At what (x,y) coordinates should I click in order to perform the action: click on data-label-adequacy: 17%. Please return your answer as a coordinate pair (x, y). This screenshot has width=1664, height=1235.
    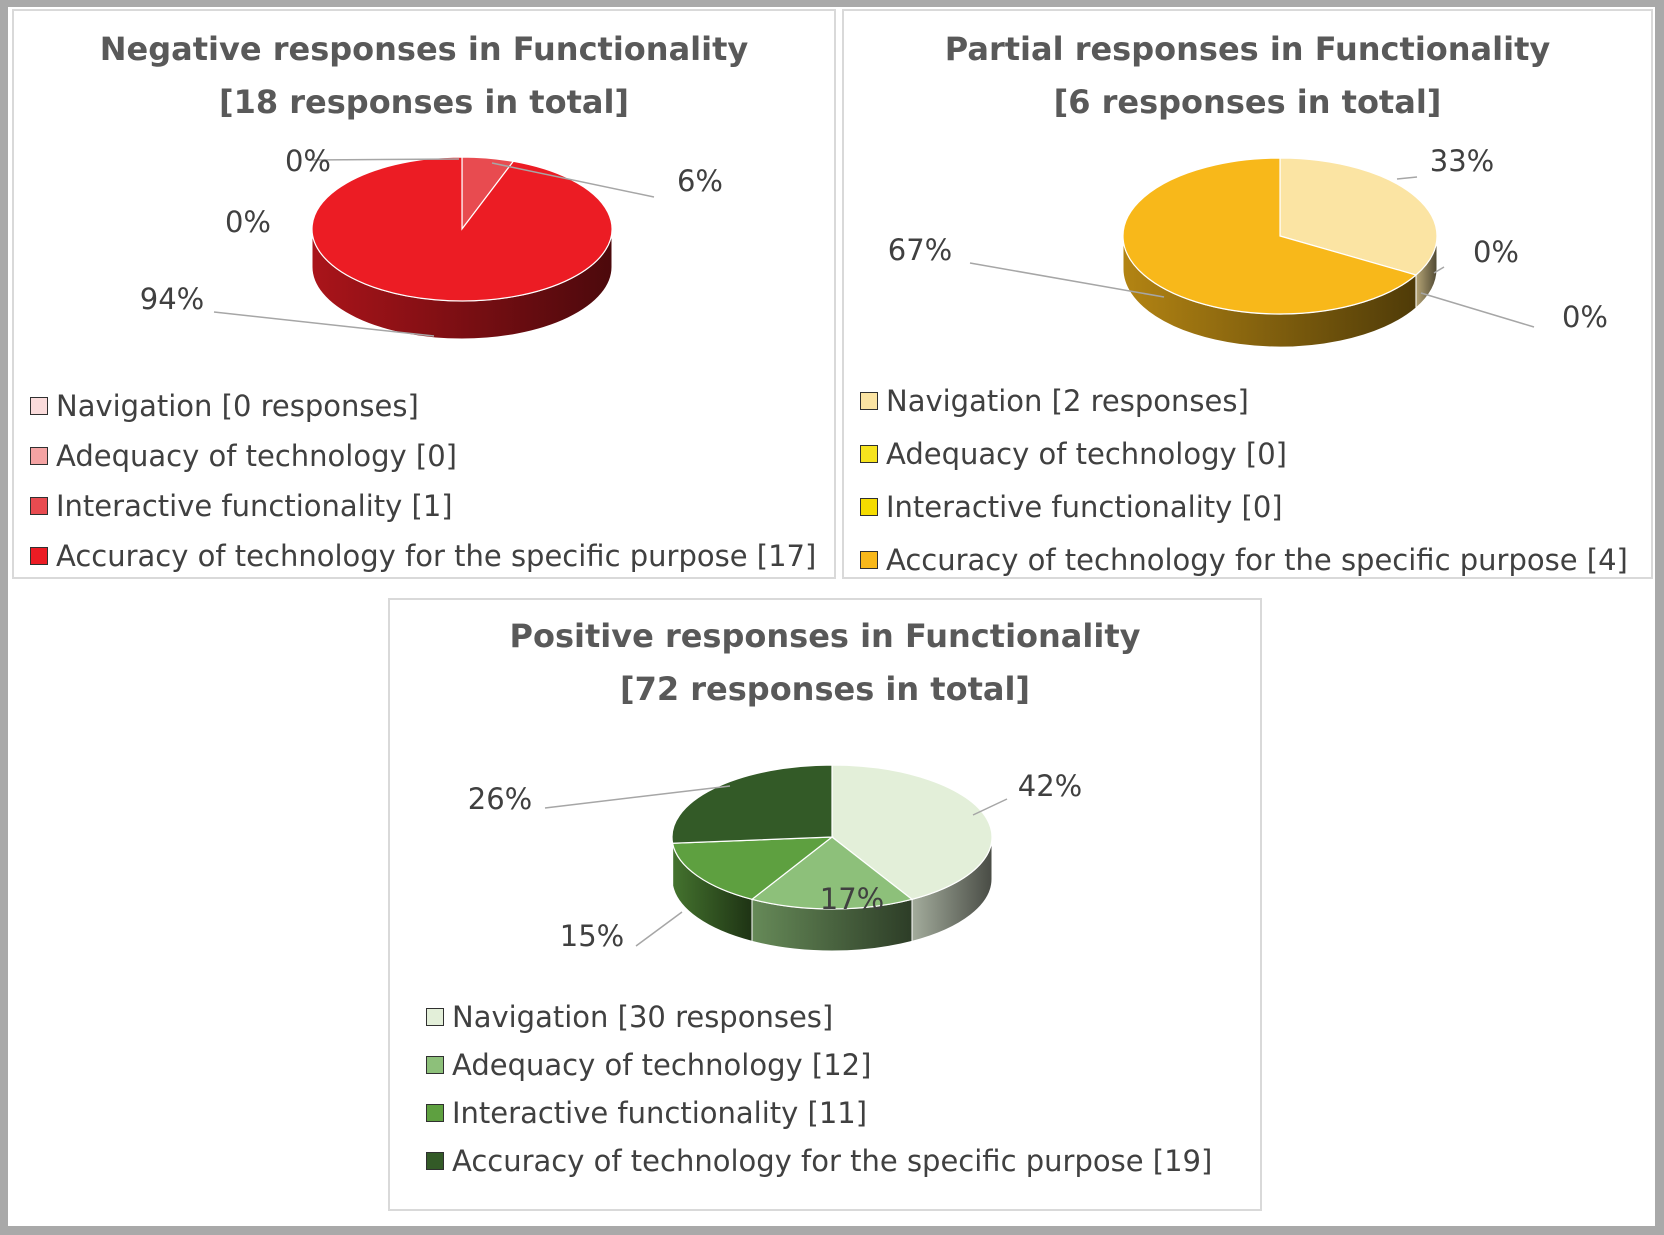
    Looking at the image, I should click on (852, 899).